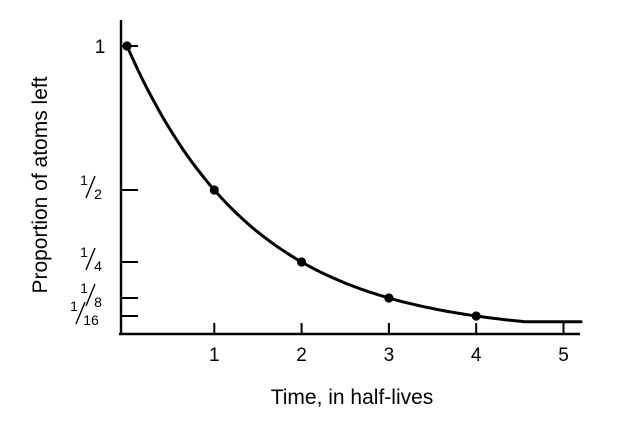 This screenshot has height=430, width=618. Describe the element at coordinates (98, 266) in the screenshot. I see `y-tick-label-denominator: 4` at that location.